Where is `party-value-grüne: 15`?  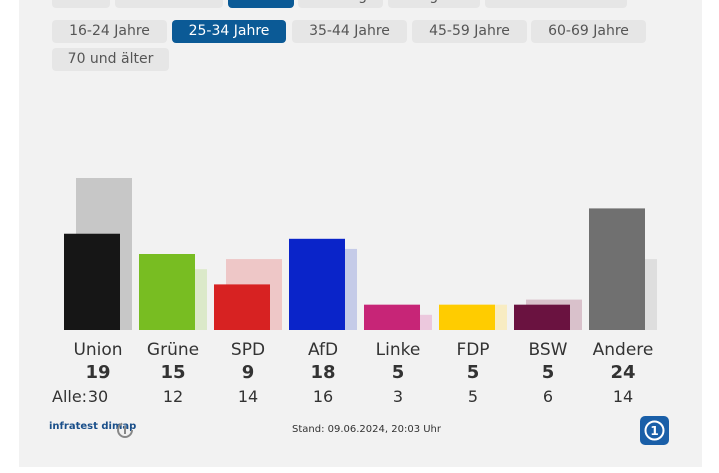
party-value-grüne: 15 is located at coordinates (173, 372).